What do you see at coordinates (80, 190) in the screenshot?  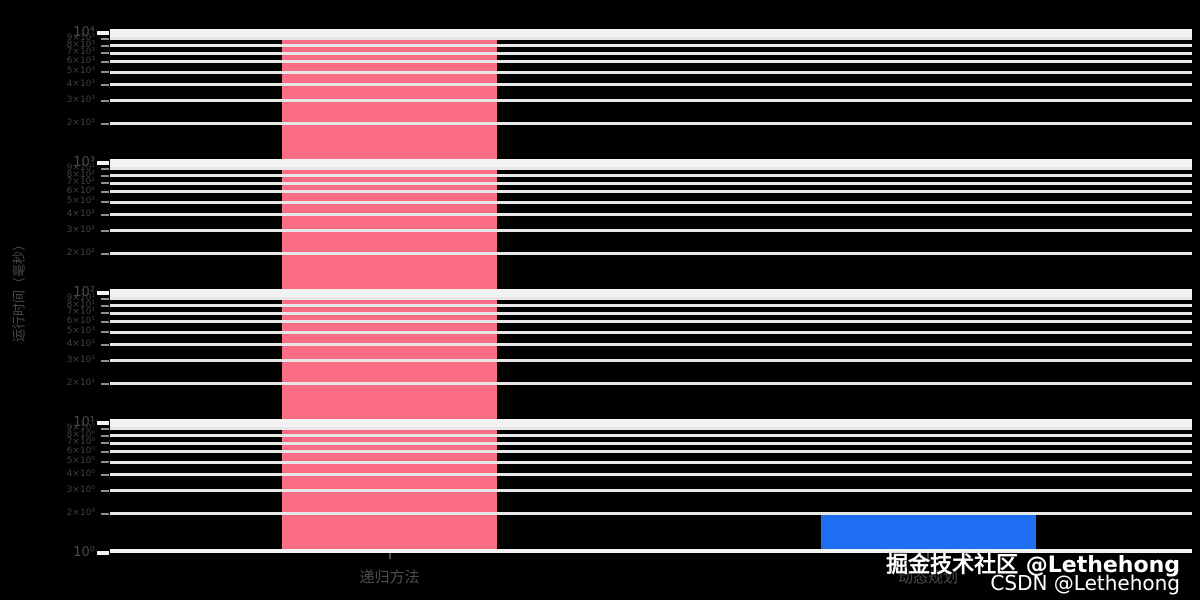 I see `y-tick-label: 6×10²` at bounding box center [80, 190].